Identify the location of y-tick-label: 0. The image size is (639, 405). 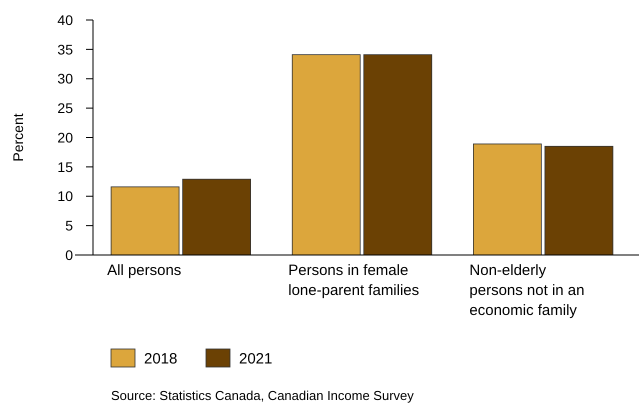
(69, 254).